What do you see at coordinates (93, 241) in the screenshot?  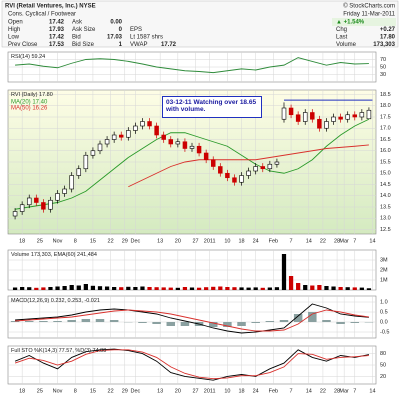 I see `x-tick-label: 15` at bounding box center [93, 241].